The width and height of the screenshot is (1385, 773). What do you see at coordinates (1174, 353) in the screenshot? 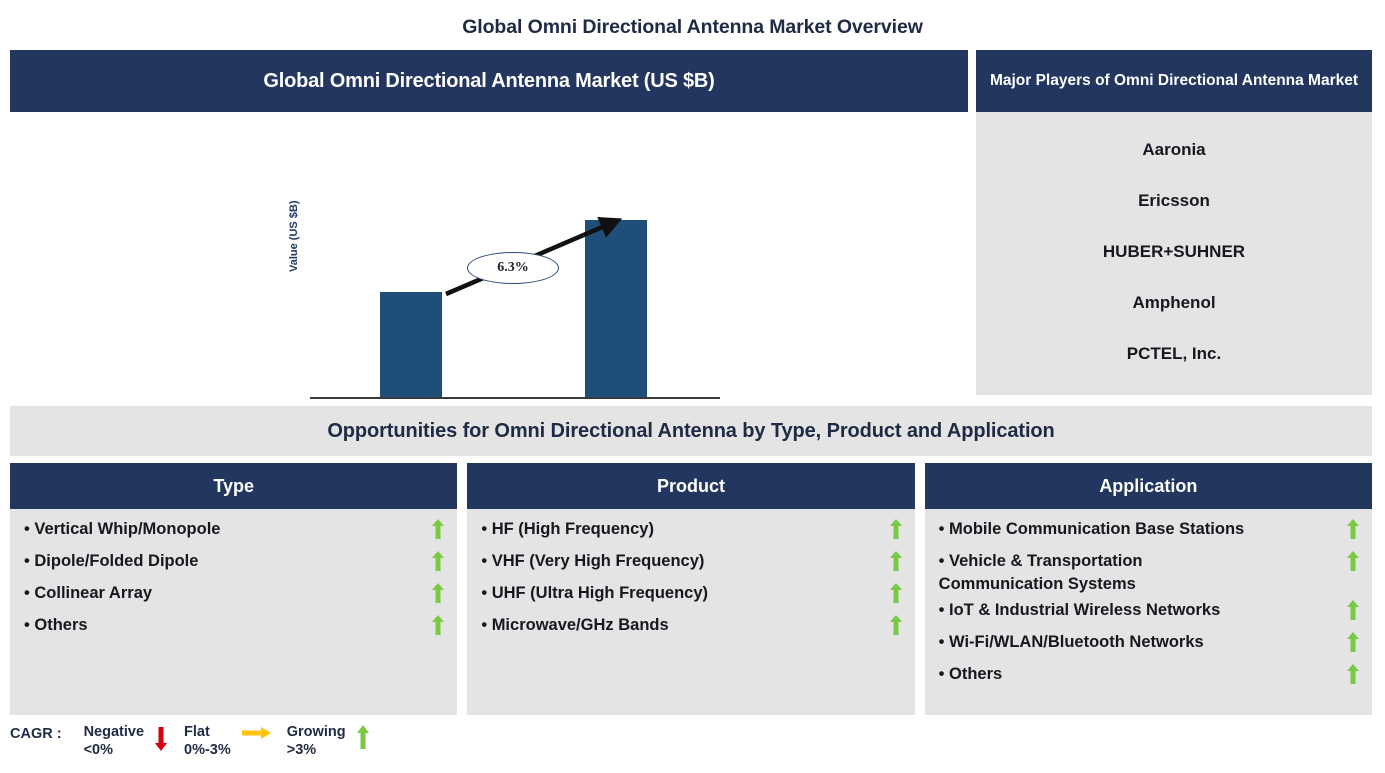
I see `list-item: PCTEL, Inc.` at bounding box center [1174, 353].